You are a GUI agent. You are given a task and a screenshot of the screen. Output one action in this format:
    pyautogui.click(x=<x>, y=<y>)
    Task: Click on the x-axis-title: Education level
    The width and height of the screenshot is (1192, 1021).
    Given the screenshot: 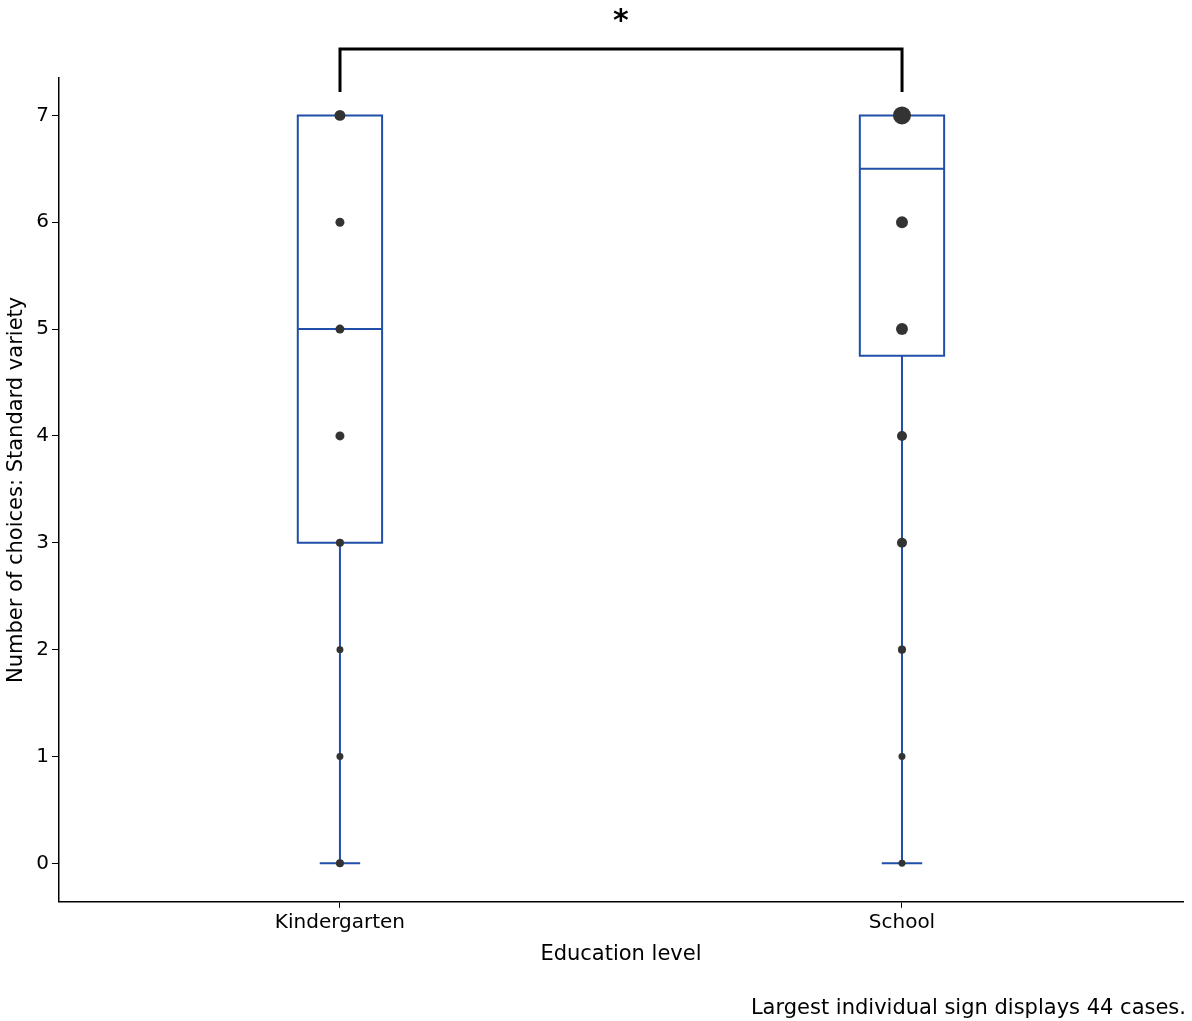 What is the action you would take?
    pyautogui.click(x=621, y=952)
    